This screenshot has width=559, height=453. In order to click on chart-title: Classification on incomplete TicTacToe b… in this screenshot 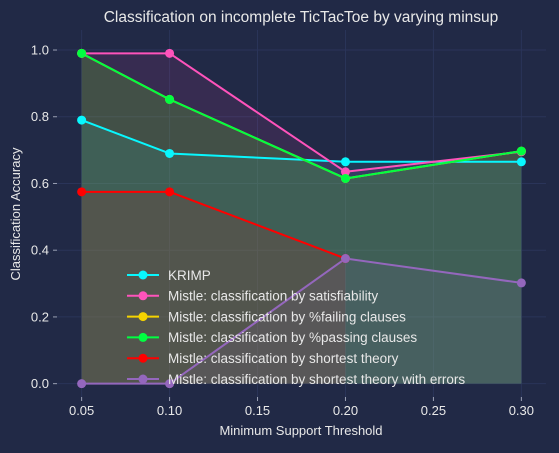, I will do `click(301, 17)`.